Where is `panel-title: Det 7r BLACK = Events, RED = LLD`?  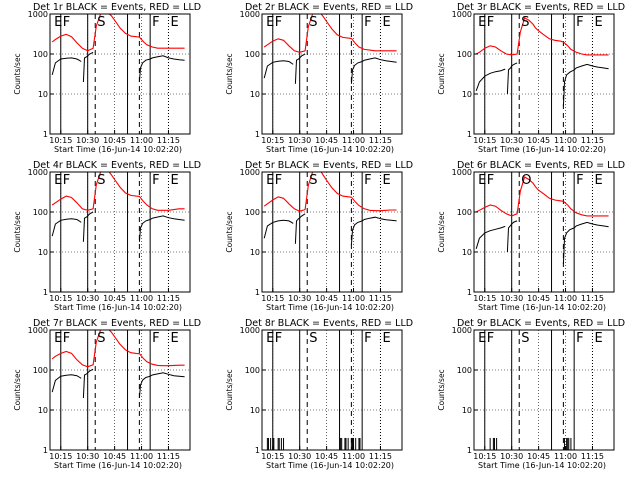 panel-title: Det 7r BLACK = Events, RED = LLD is located at coordinates (117, 323).